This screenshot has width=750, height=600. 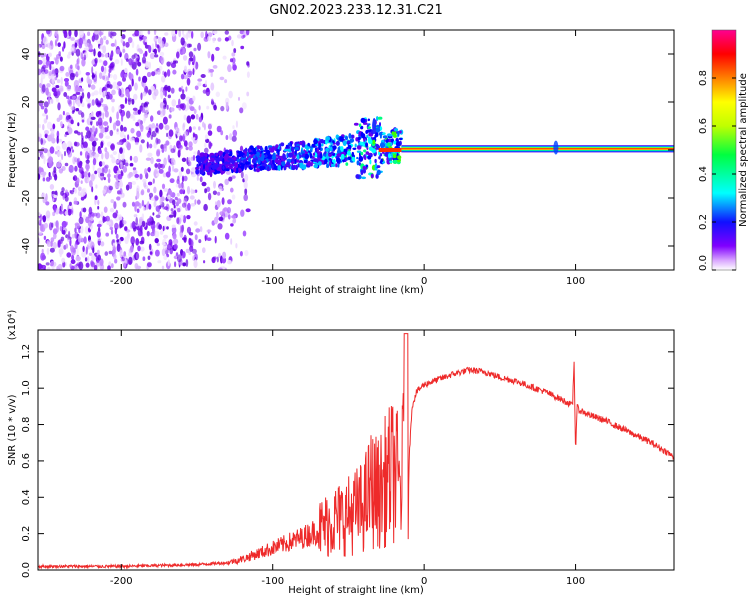 What do you see at coordinates (424, 581) in the screenshot?
I see `bot-x-tick-label: 0` at bounding box center [424, 581].